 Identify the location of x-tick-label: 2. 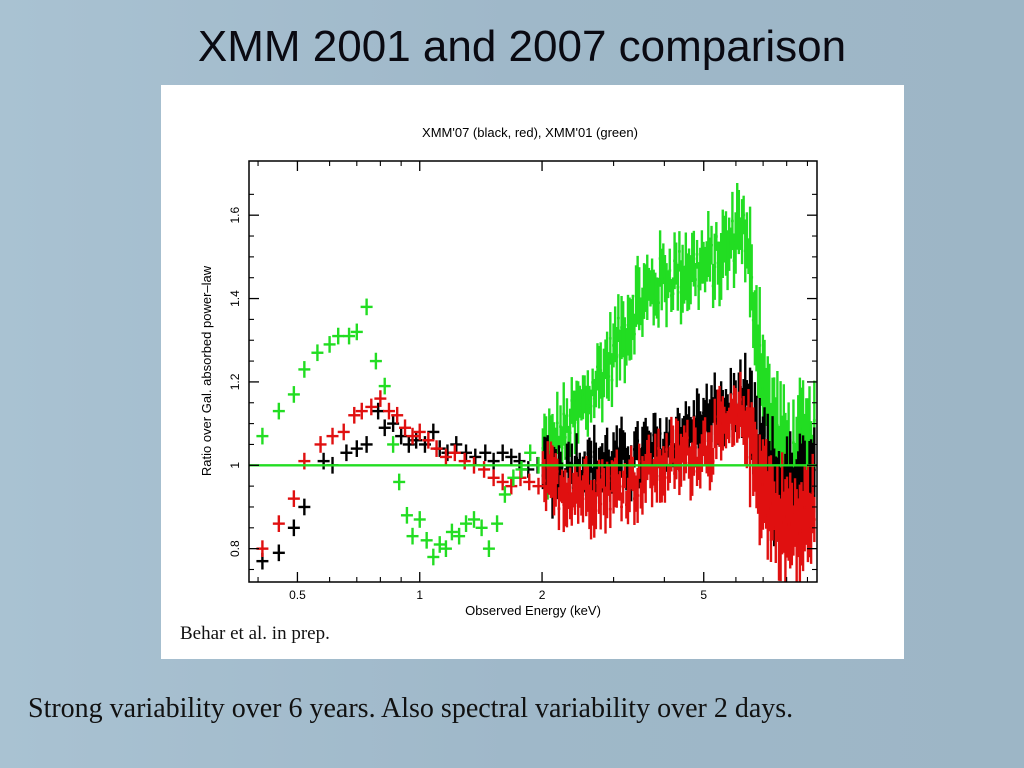
(542, 595).